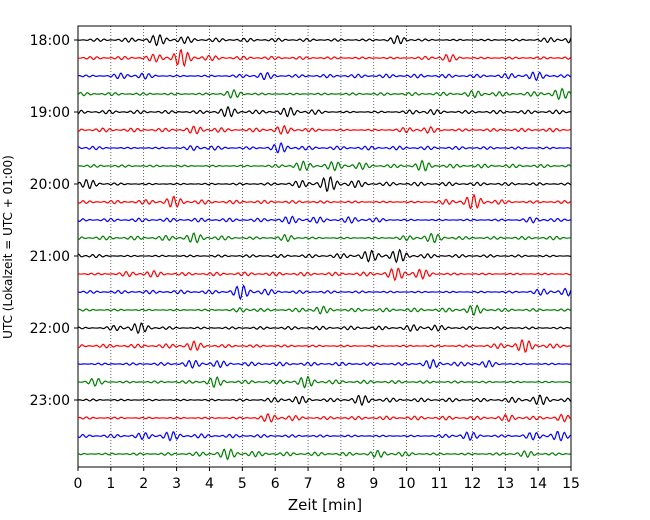  What do you see at coordinates (50, 257) in the screenshot?
I see `y-tick-label: 21:00` at bounding box center [50, 257].